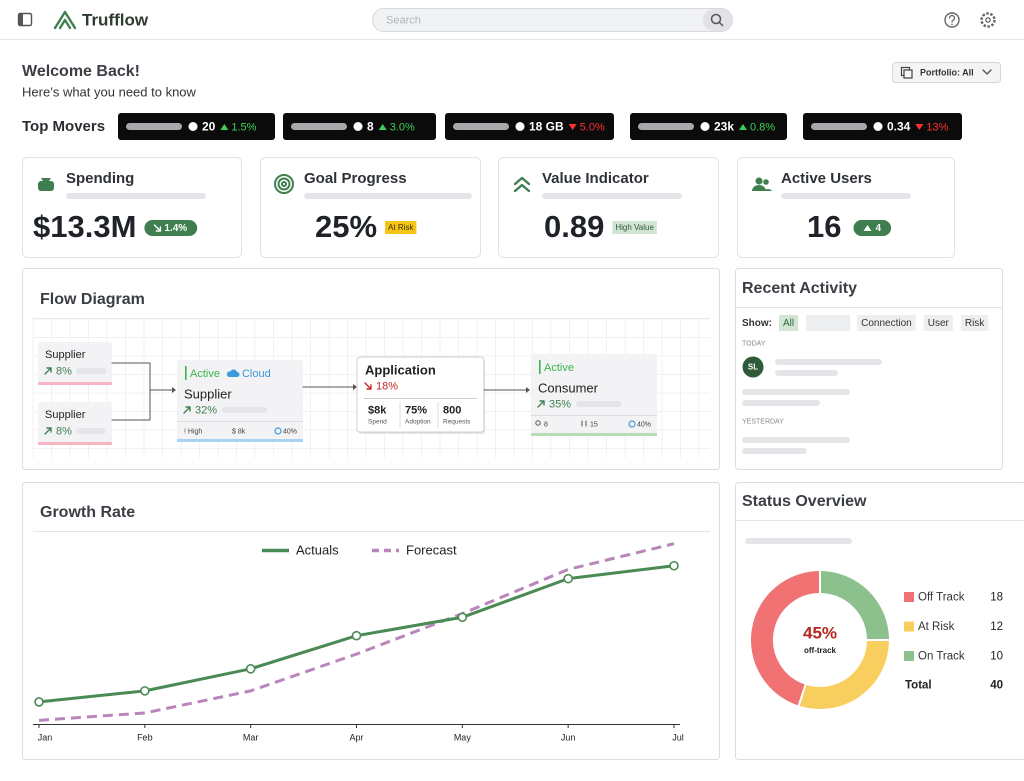 The width and height of the screenshot is (1024, 781). I want to click on node-name: Supplier, so click(65, 415).